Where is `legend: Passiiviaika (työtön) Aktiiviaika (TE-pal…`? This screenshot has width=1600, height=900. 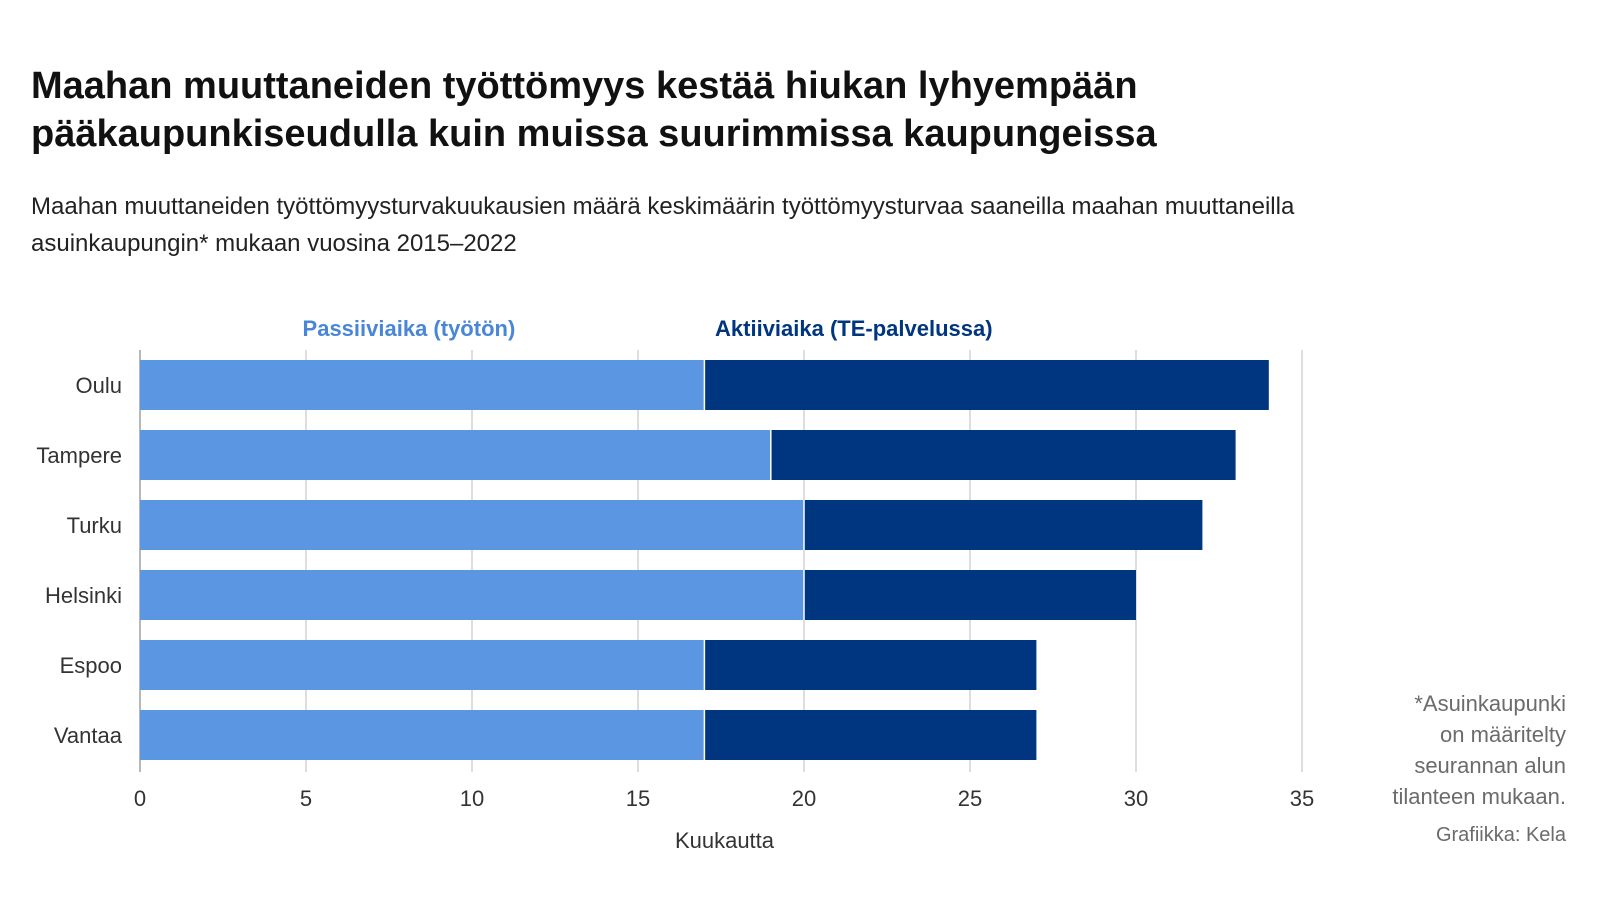
legend: Passiiviaika (työtön) Aktiiviaika (TE-pal… is located at coordinates (648, 328).